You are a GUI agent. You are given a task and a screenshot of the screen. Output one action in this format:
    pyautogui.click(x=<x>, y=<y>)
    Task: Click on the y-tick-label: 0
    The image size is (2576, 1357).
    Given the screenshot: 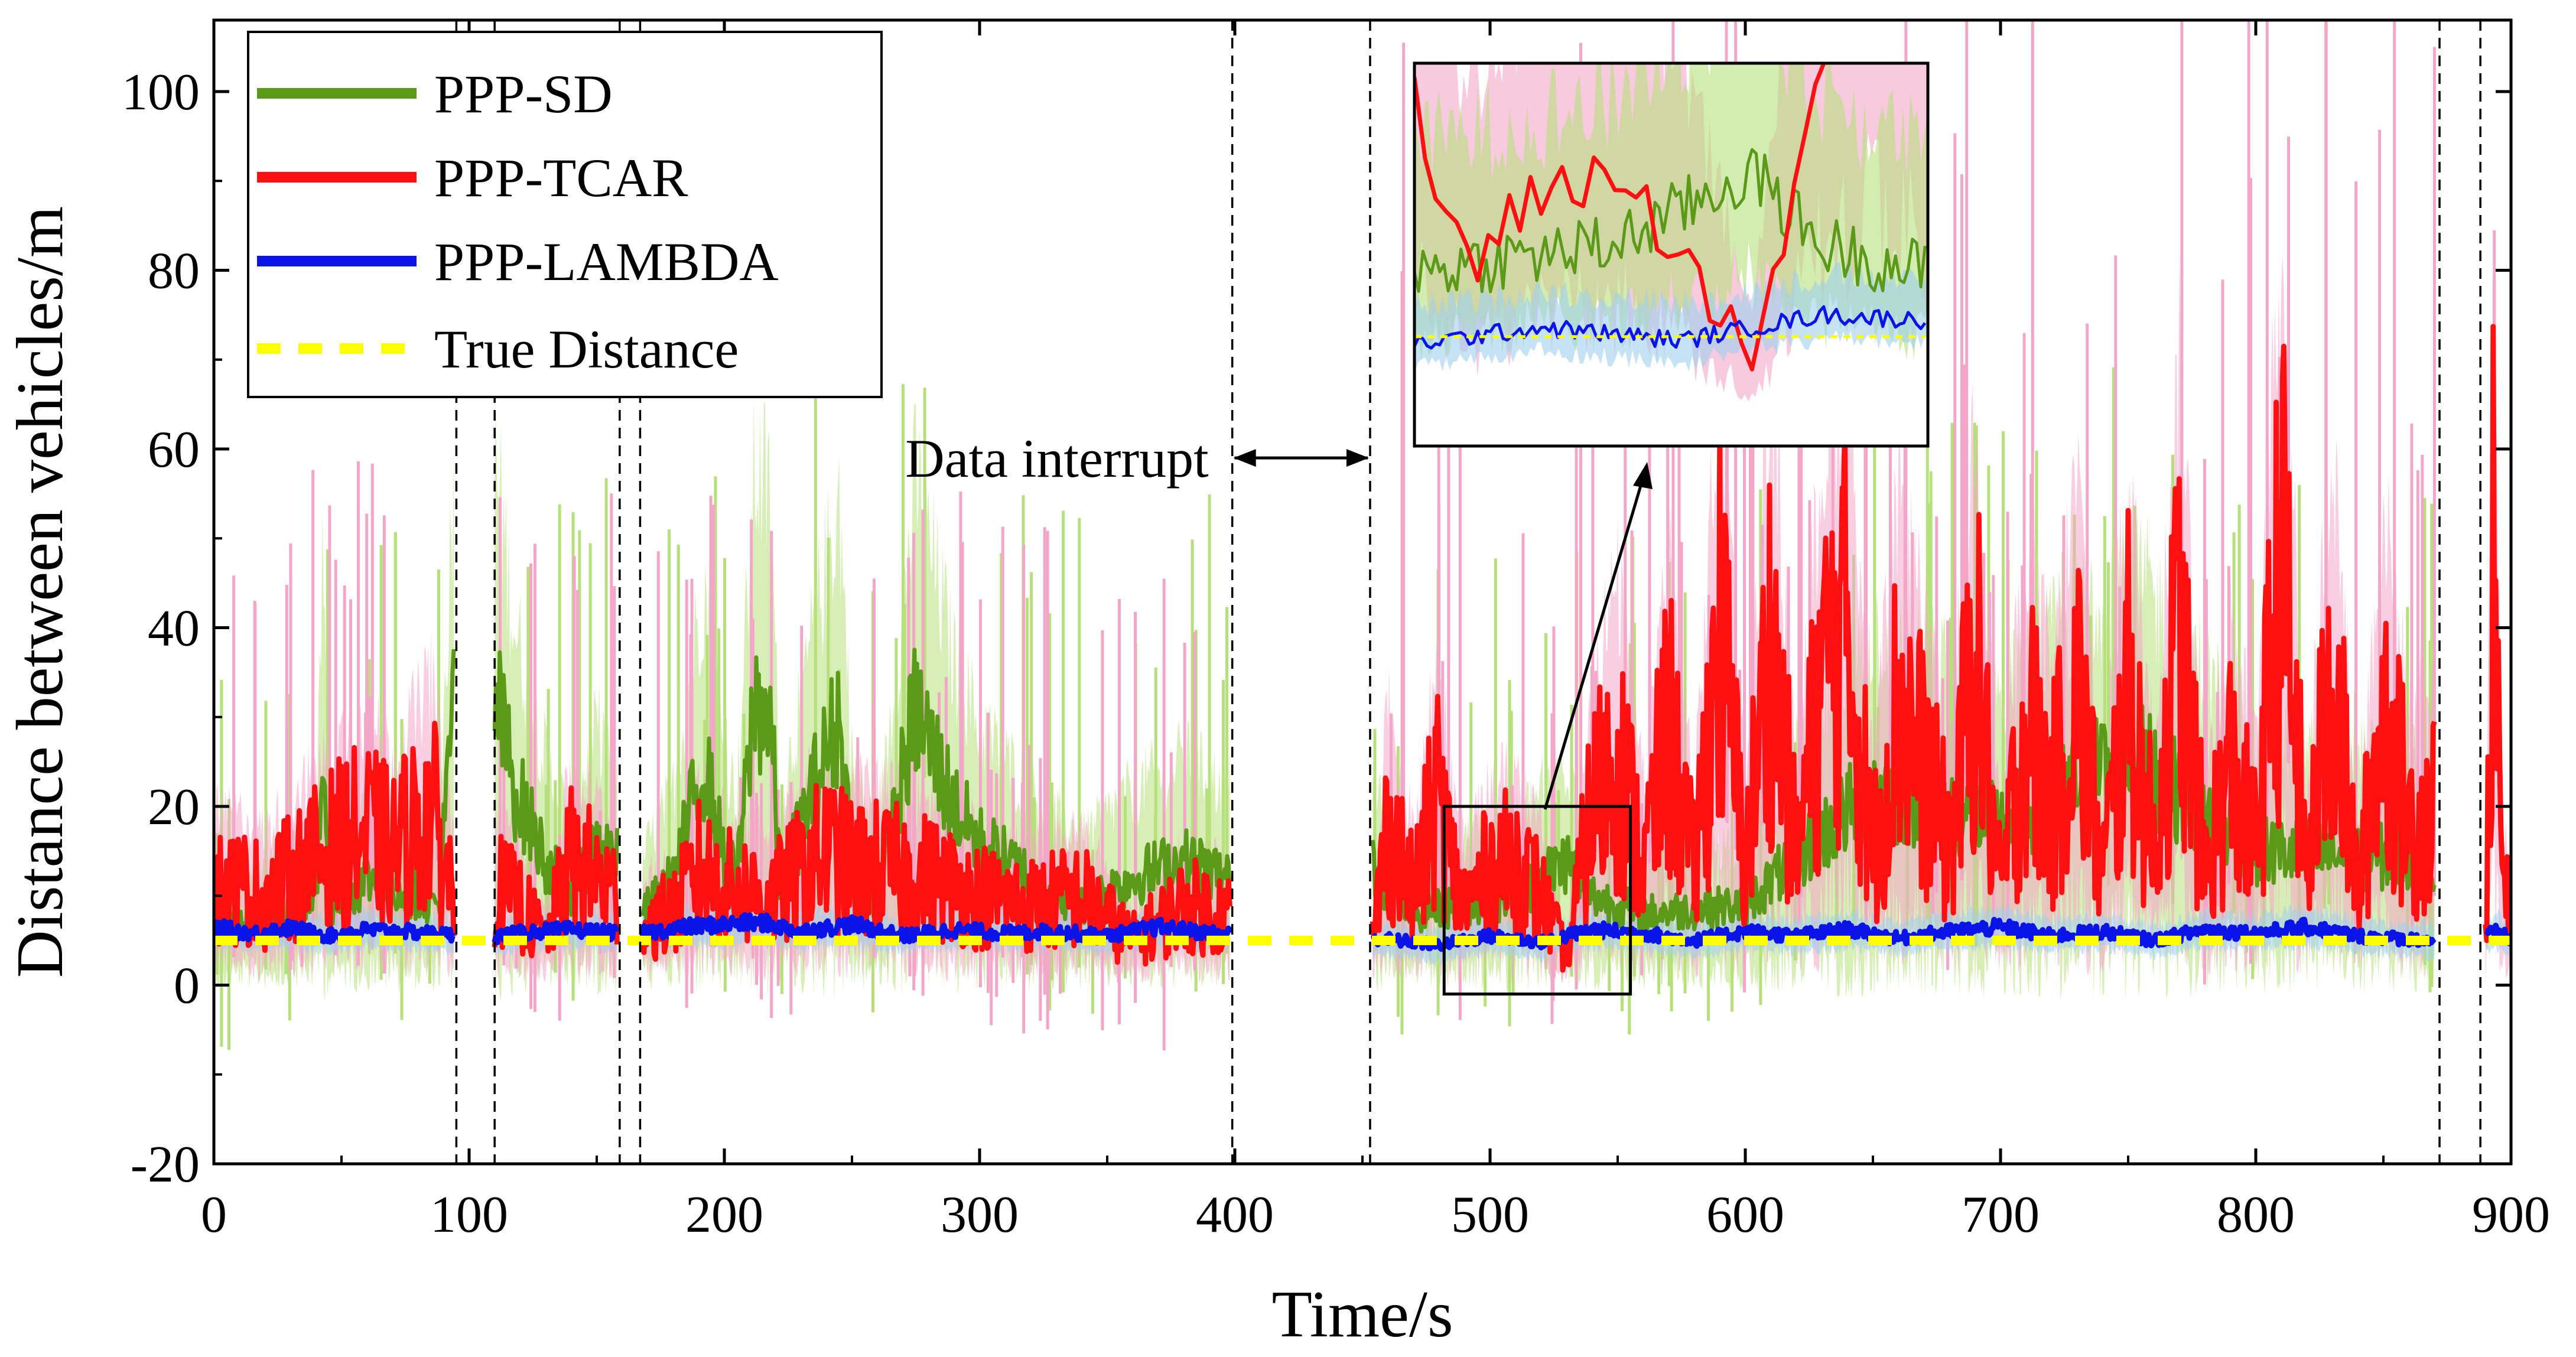 What is the action you would take?
    pyautogui.click(x=187, y=986)
    